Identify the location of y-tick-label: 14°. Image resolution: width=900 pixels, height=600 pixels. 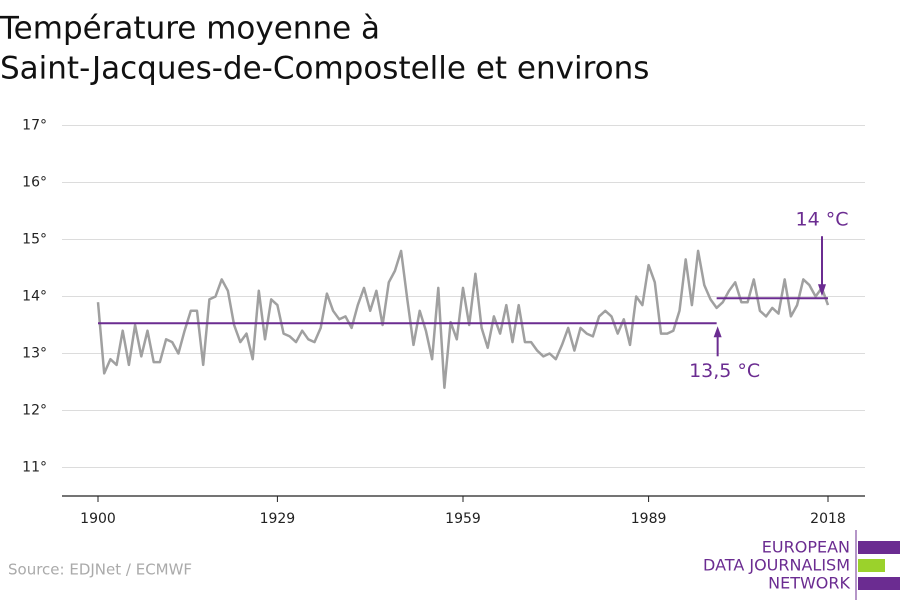
(34, 297).